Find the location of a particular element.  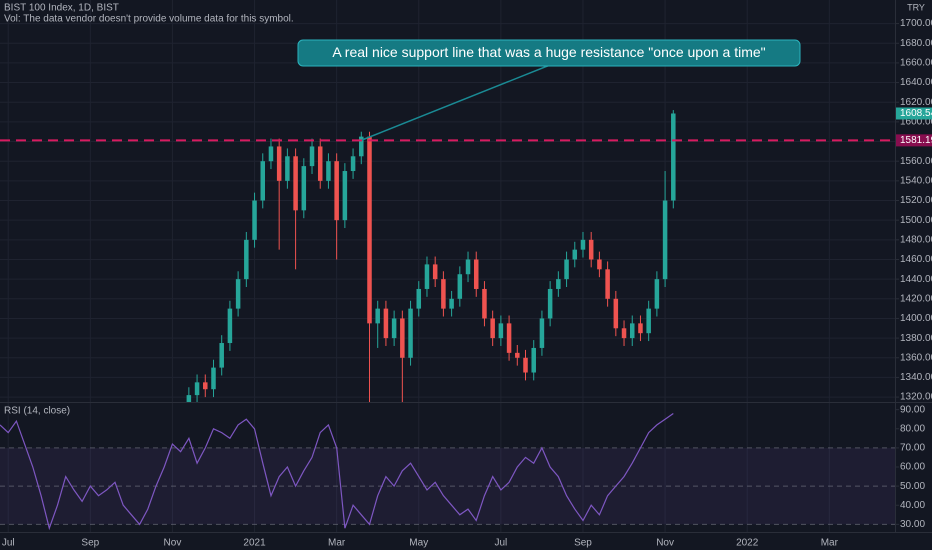

y-tick-label: 1680.00 is located at coordinates (916, 43).